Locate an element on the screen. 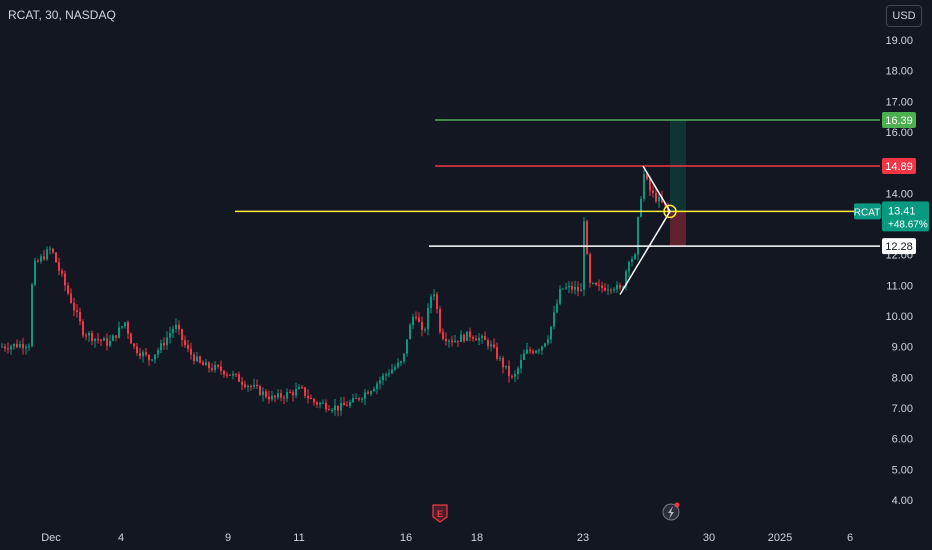  y-tick-label: 5.00 is located at coordinates (902, 470).